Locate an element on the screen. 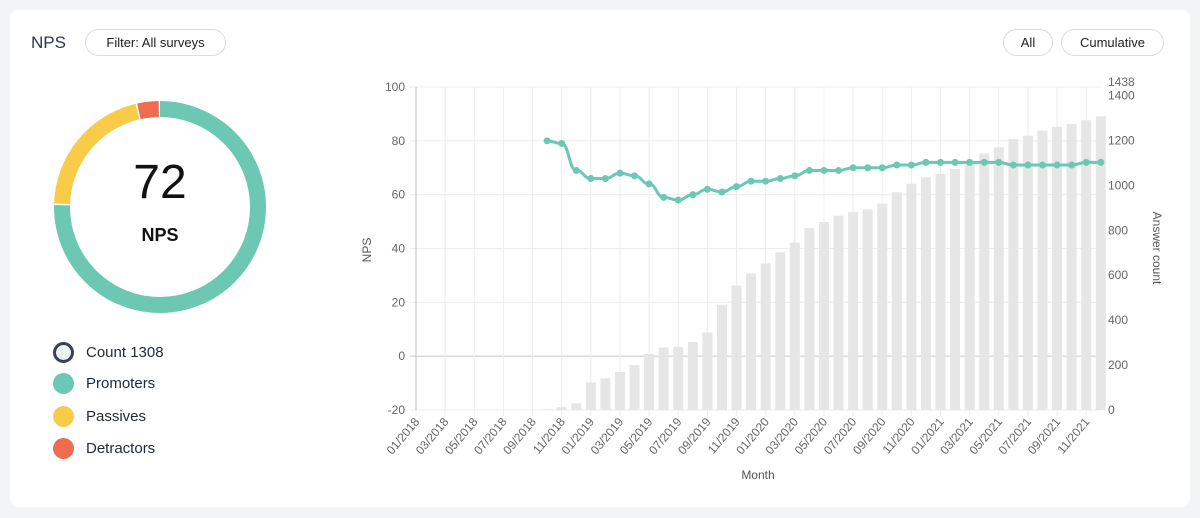 This screenshot has height=518, width=1200. nps-score-label: NPS is located at coordinates (160, 235).